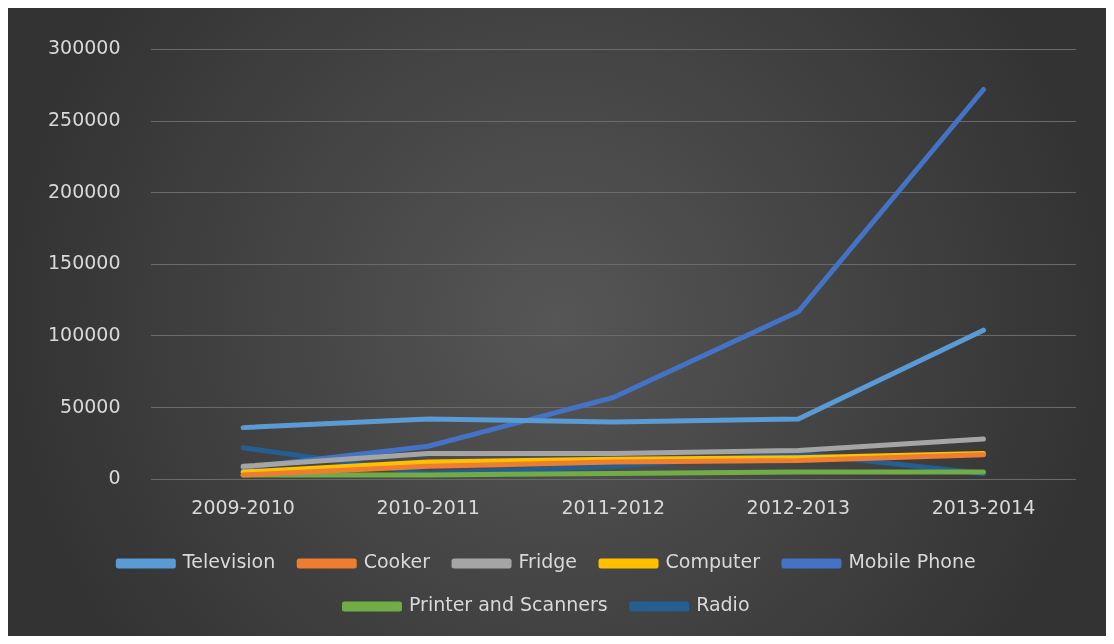 The width and height of the screenshot is (1114, 644). I want to click on y-tick-label: 100000, so click(84, 333).